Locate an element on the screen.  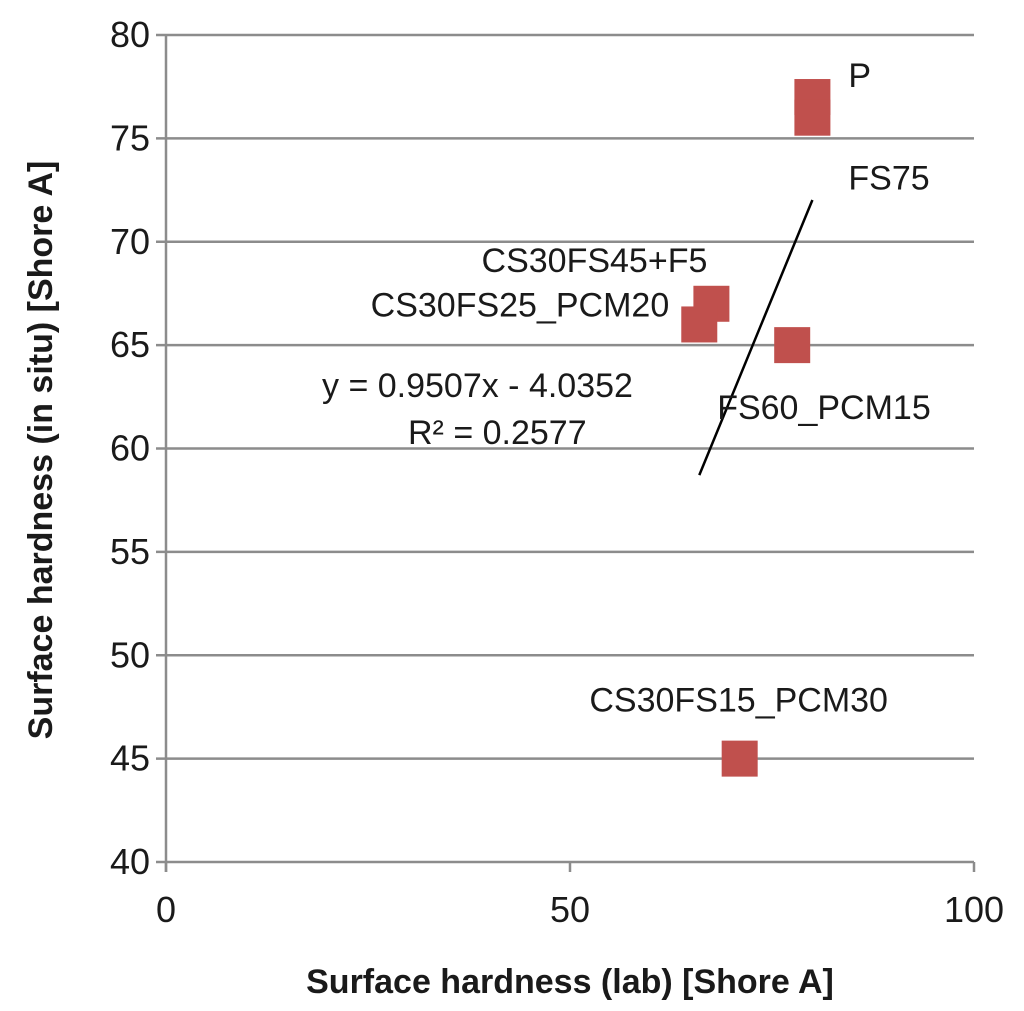
y-tick-label: 65 is located at coordinates (130, 344).